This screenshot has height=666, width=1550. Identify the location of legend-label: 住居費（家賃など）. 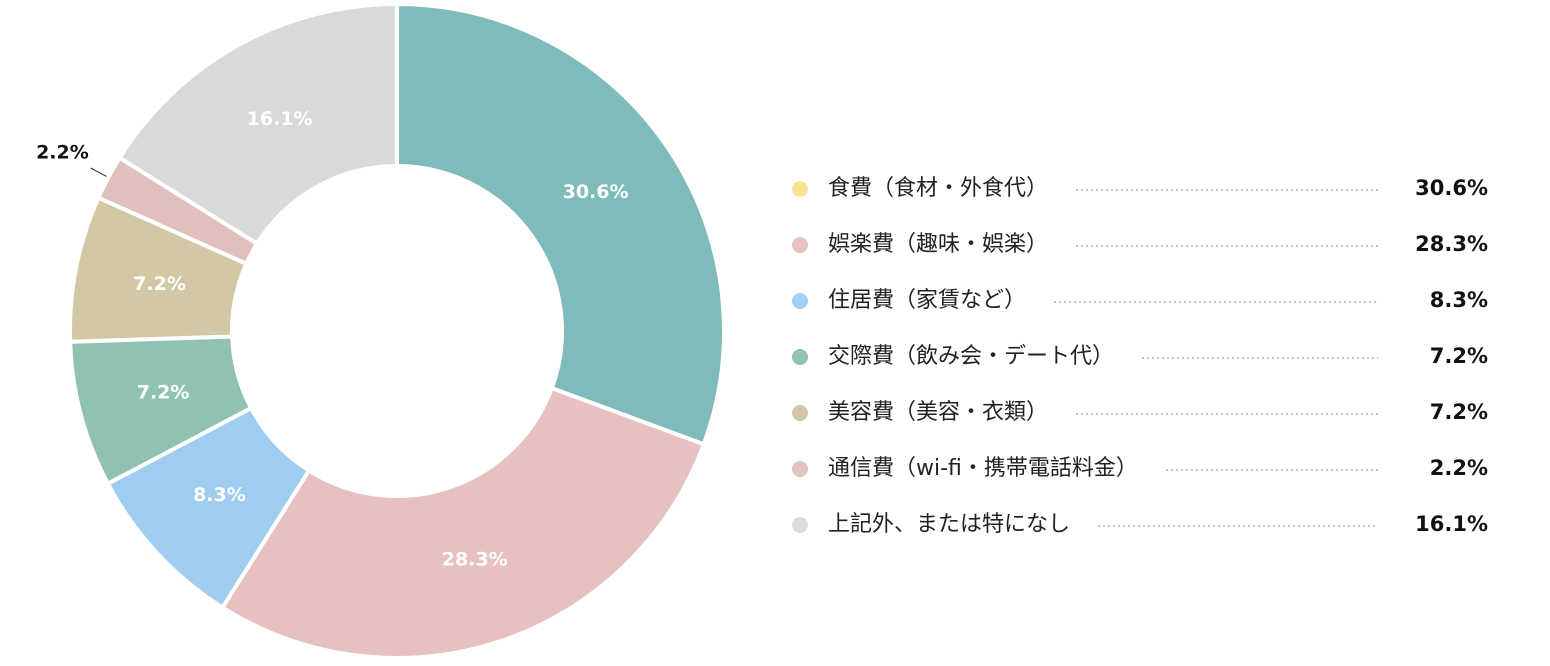
(927, 300).